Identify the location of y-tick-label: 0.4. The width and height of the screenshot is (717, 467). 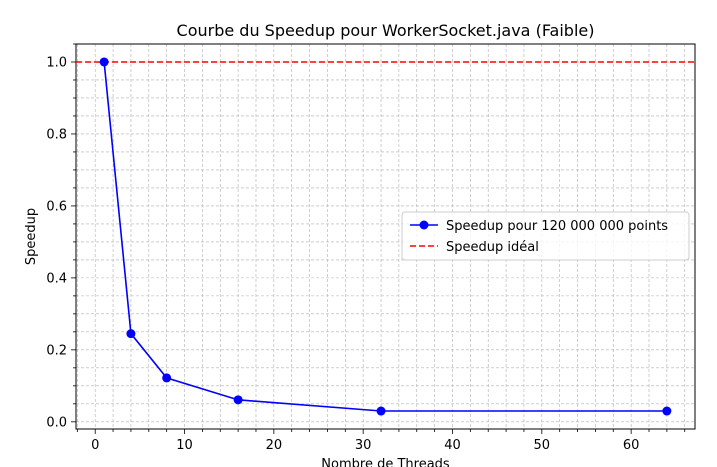
(56, 278).